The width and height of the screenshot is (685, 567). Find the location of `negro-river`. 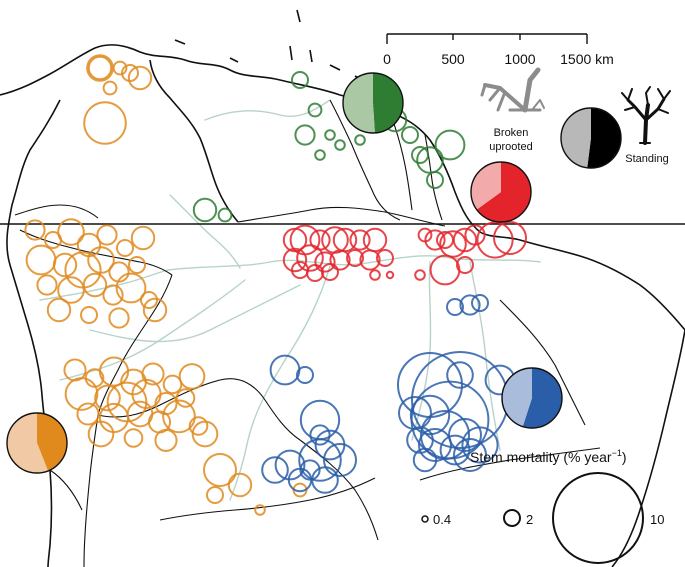

negro-river is located at coordinates (205, 231).